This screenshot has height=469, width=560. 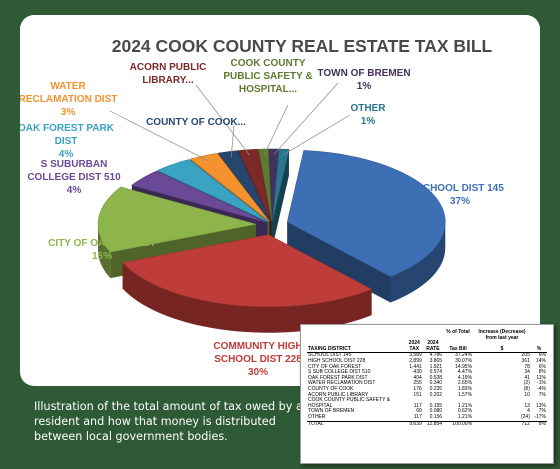 What do you see at coordinates (356, 424) in the screenshot?
I see `table-cell: TOTAL` at bounding box center [356, 424].